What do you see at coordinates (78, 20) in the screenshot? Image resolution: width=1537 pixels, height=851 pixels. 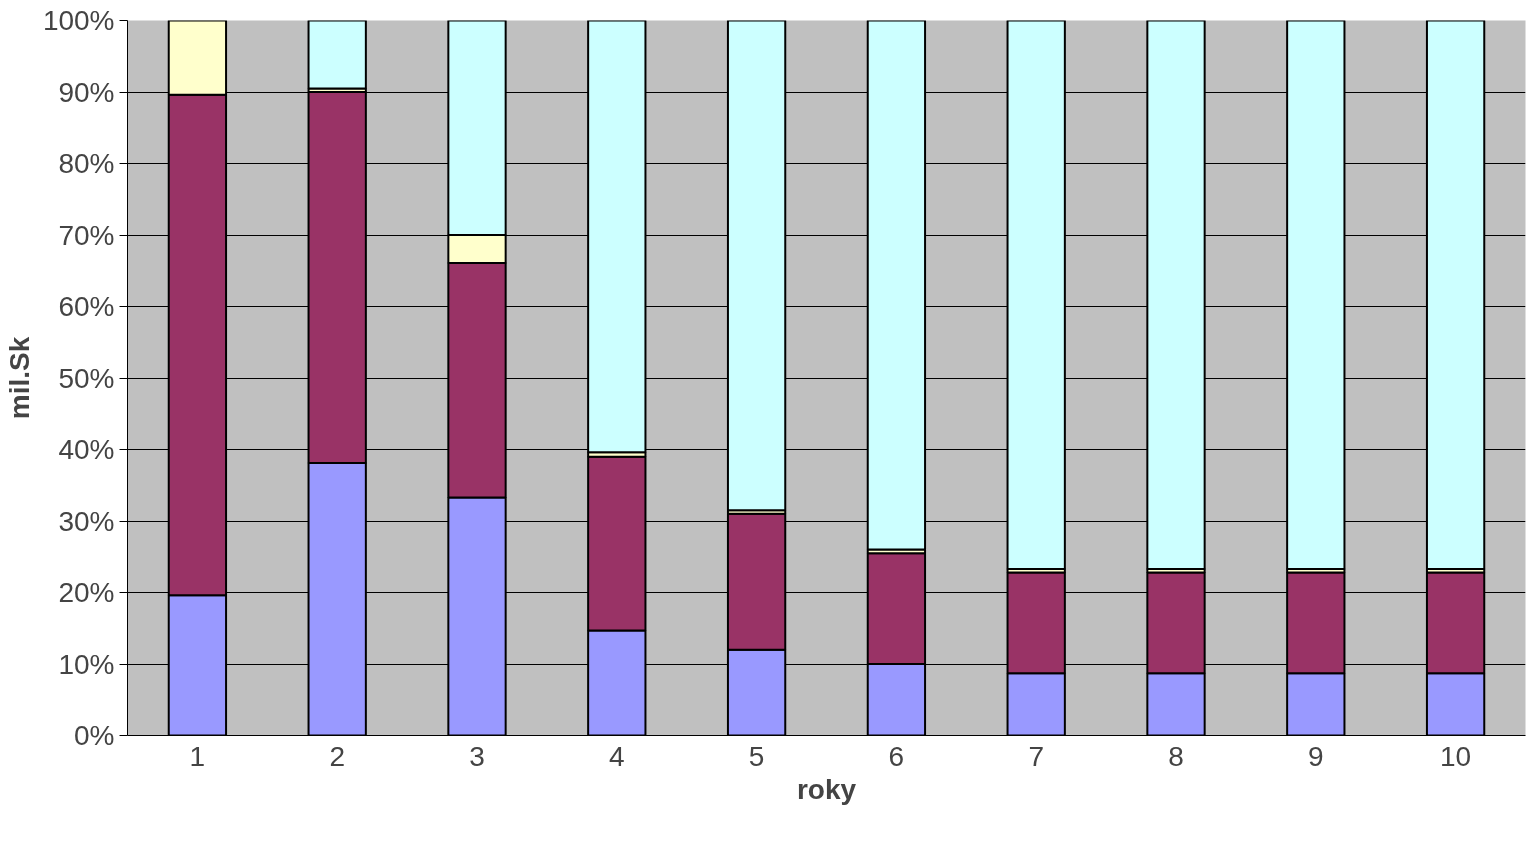 I see `y-tick-label: 100%` at bounding box center [78, 20].